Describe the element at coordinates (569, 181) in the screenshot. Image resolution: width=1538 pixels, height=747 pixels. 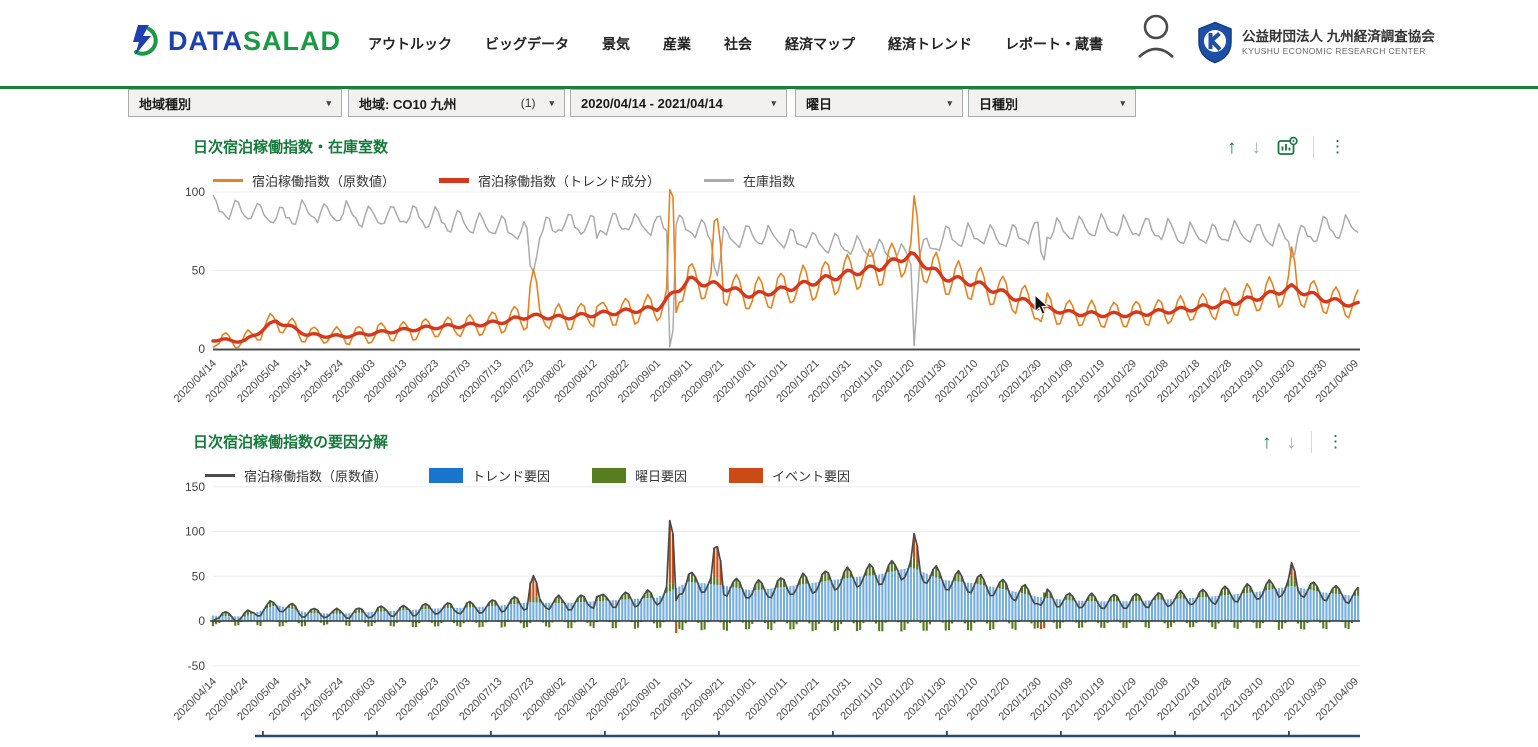
I see `legend-label: 宿泊稼働指数（トレンド成分）` at that location.